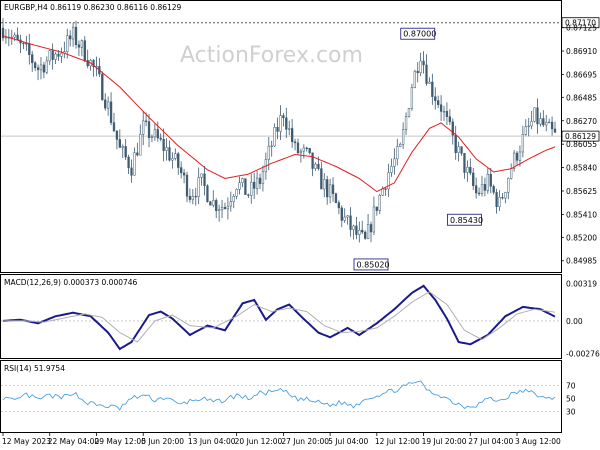 The height and width of the screenshot is (450, 600). What do you see at coordinates (120, 441) in the screenshot?
I see `x-tick-label: 29 May 12:00` at bounding box center [120, 441].